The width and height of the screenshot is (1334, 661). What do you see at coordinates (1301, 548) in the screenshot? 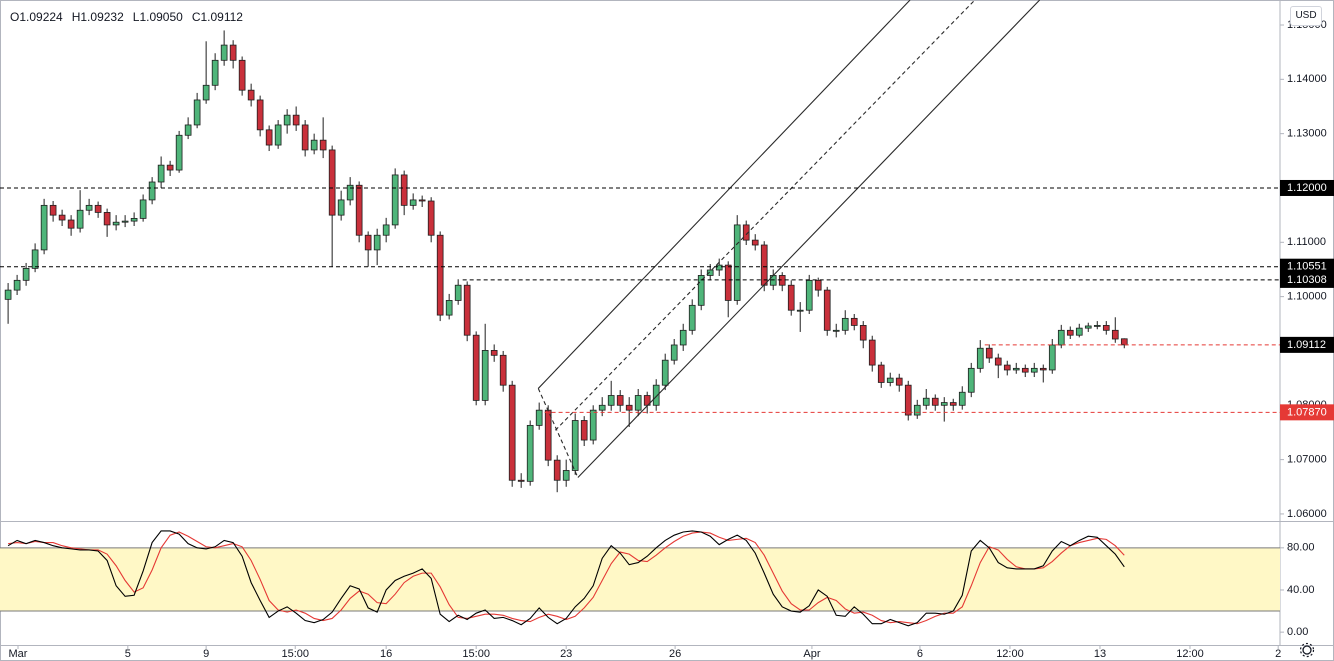
I see `y-tick-label: 80.00` at bounding box center [1301, 548].